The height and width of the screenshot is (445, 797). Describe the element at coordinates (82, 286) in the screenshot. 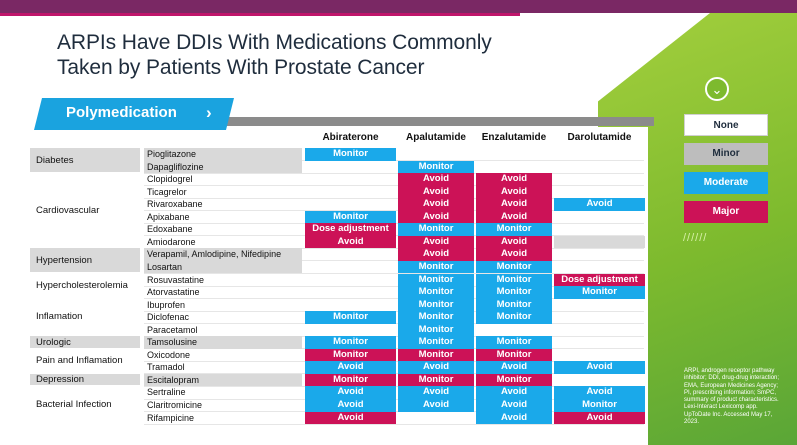

I see `category-label: Hypercholesterolemia` at that location.